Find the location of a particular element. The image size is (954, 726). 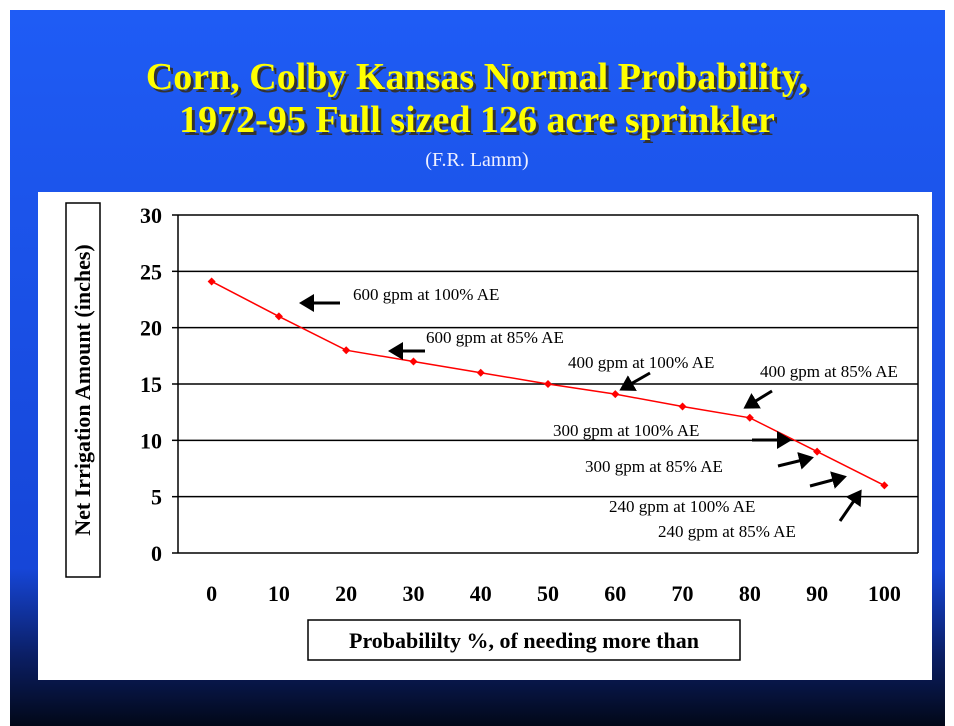

y-tick-label: 30 is located at coordinates (151, 215).